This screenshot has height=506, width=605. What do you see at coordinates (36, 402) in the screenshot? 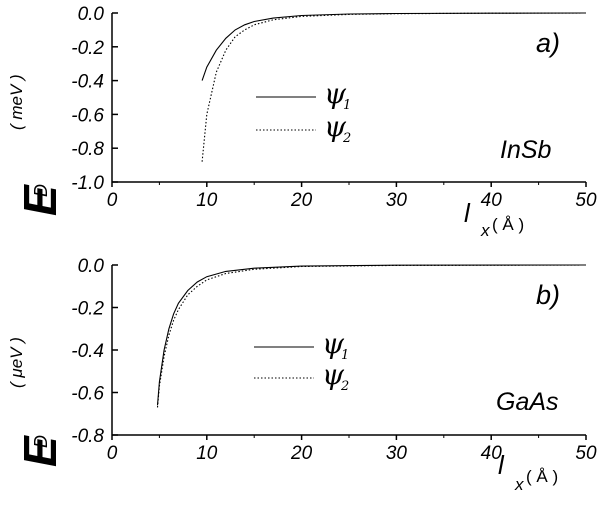
I see `y-axis-label: ED ( μeV )` at bounding box center [36, 402].